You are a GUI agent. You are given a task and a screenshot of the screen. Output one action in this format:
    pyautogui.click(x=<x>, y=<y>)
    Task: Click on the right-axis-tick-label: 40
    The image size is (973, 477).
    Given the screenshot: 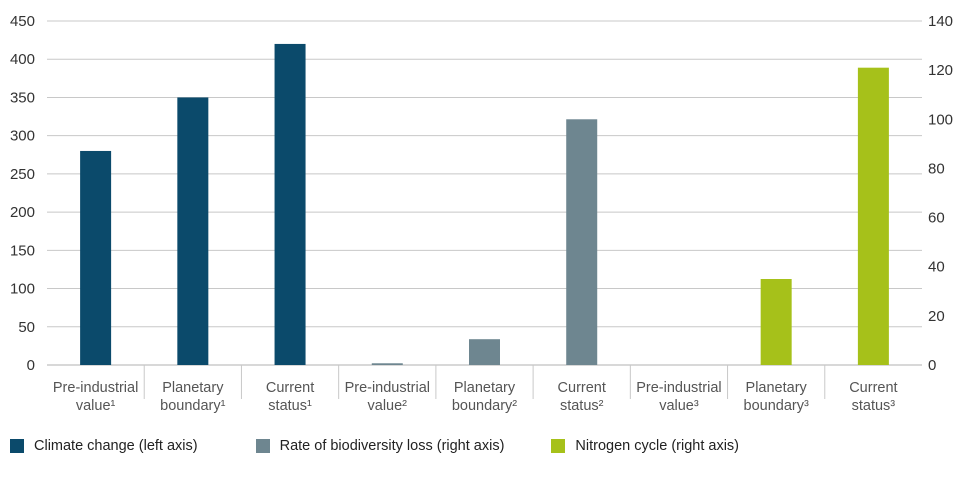 What is the action you would take?
    pyautogui.click(x=936, y=267)
    